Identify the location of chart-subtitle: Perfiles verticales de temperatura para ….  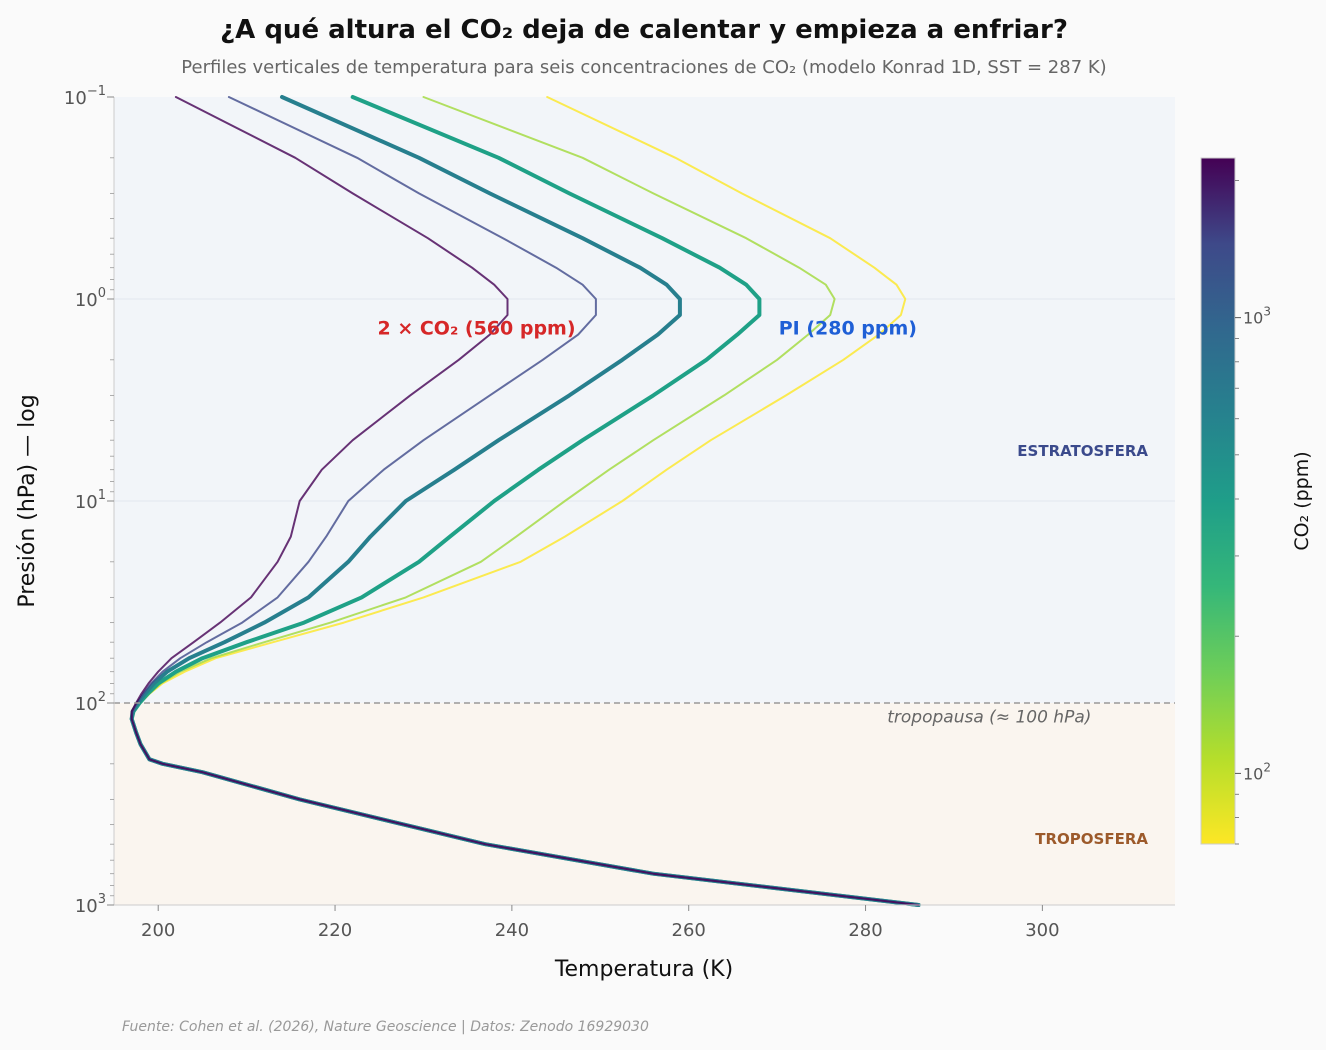
(643, 67).